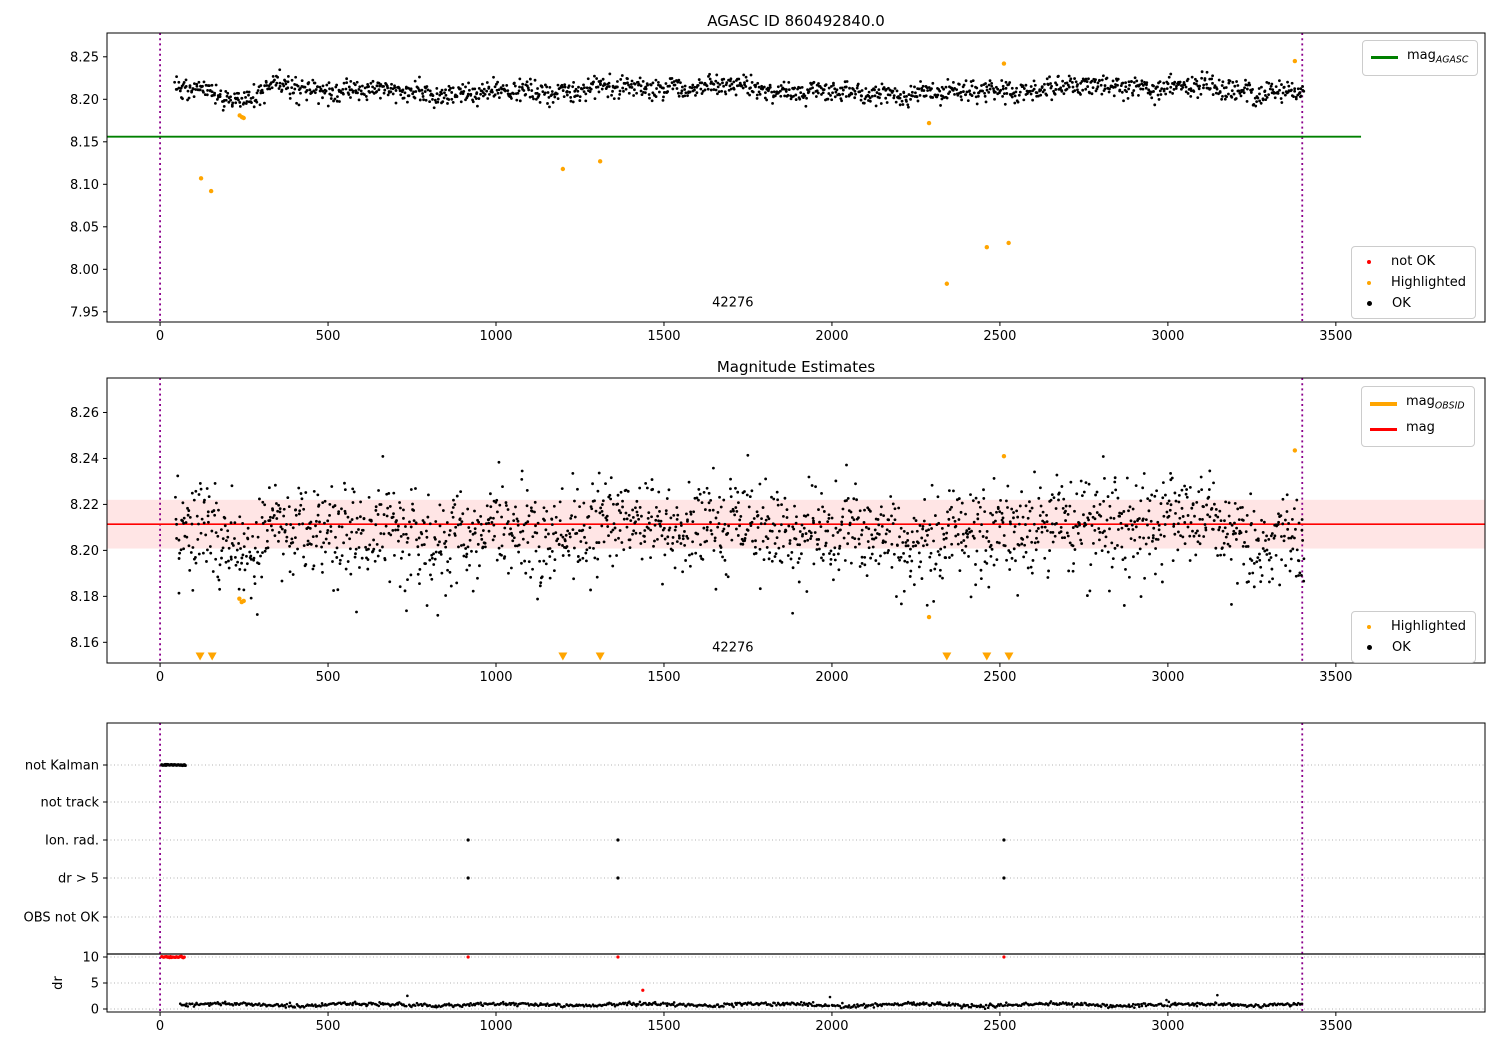  What do you see at coordinates (84, 312) in the screenshot?
I see `svg-text: 7.95` at bounding box center [84, 312].